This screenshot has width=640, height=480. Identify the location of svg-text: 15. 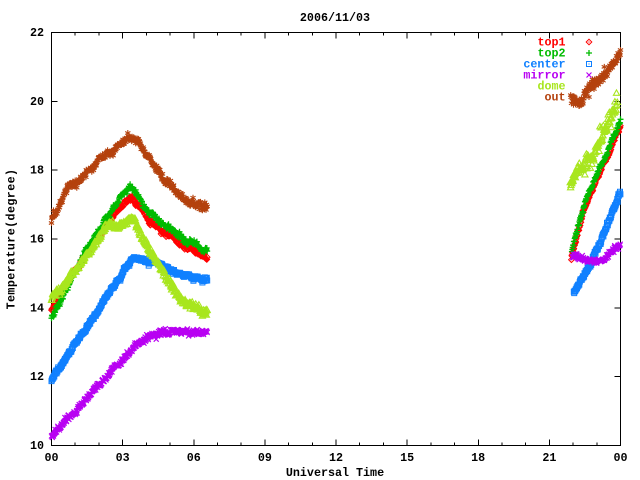
(407, 458).